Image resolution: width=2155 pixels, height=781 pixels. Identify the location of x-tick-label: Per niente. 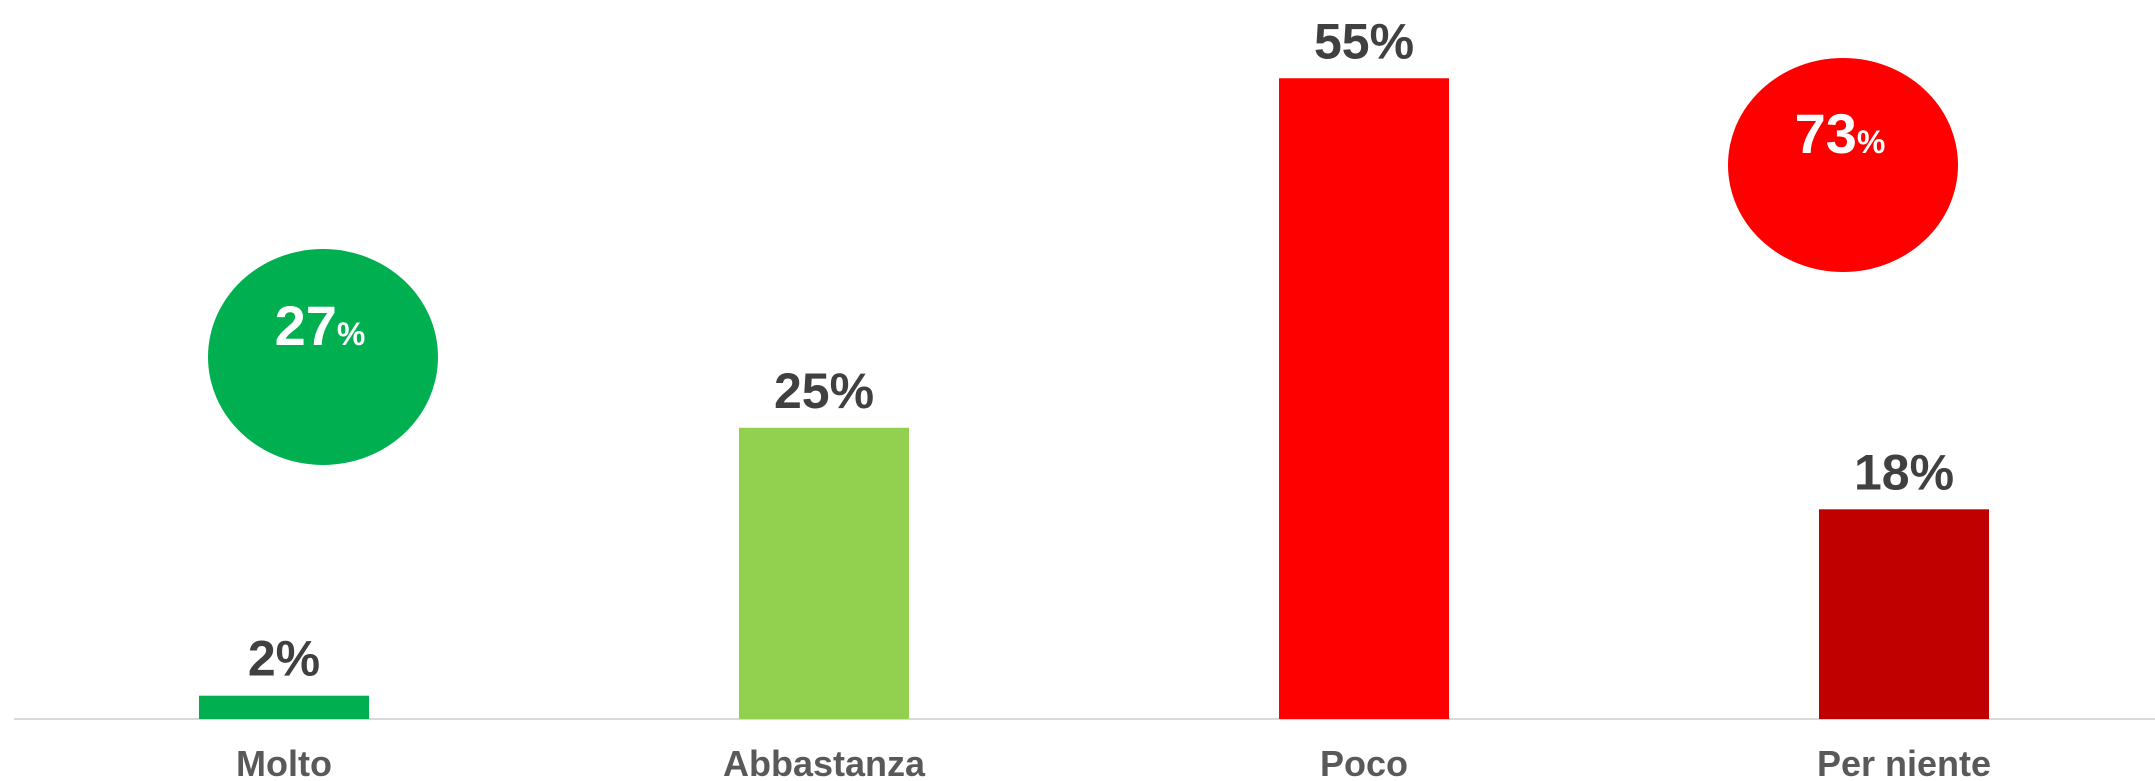
(1904, 762).